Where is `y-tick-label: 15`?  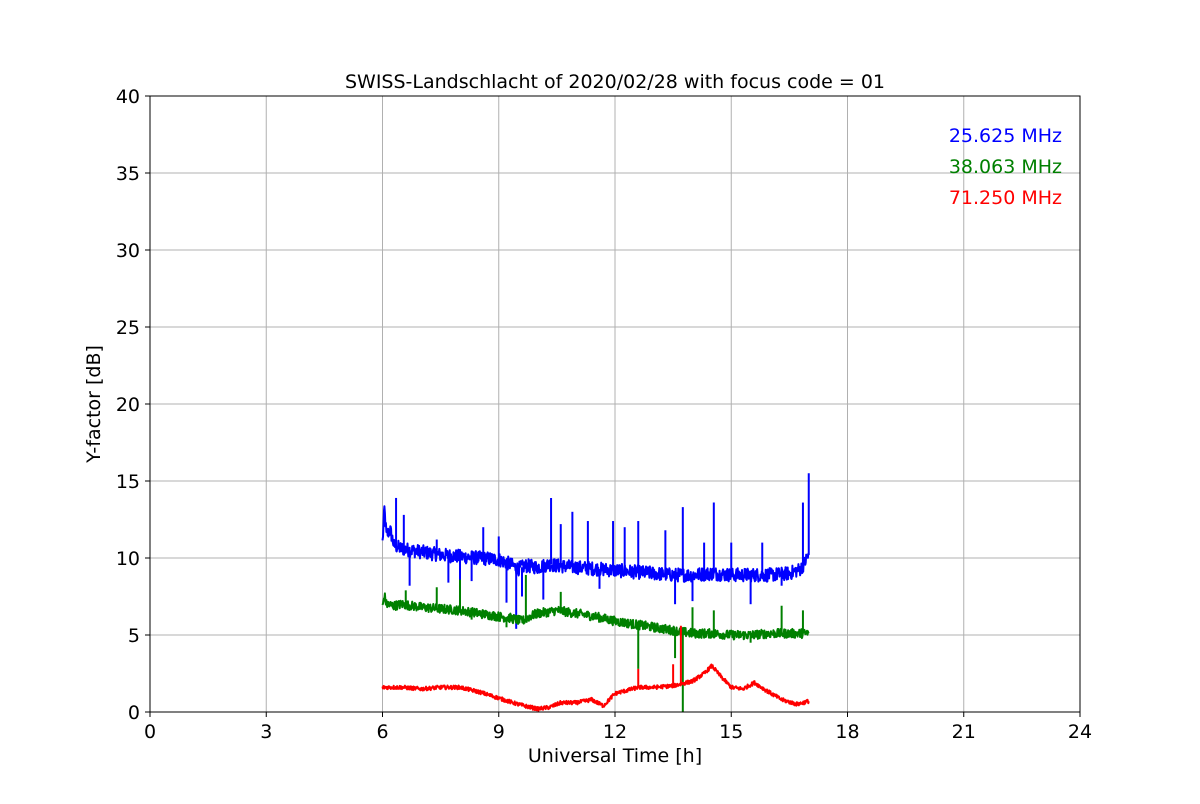
y-tick-label: 15 is located at coordinates (128, 482).